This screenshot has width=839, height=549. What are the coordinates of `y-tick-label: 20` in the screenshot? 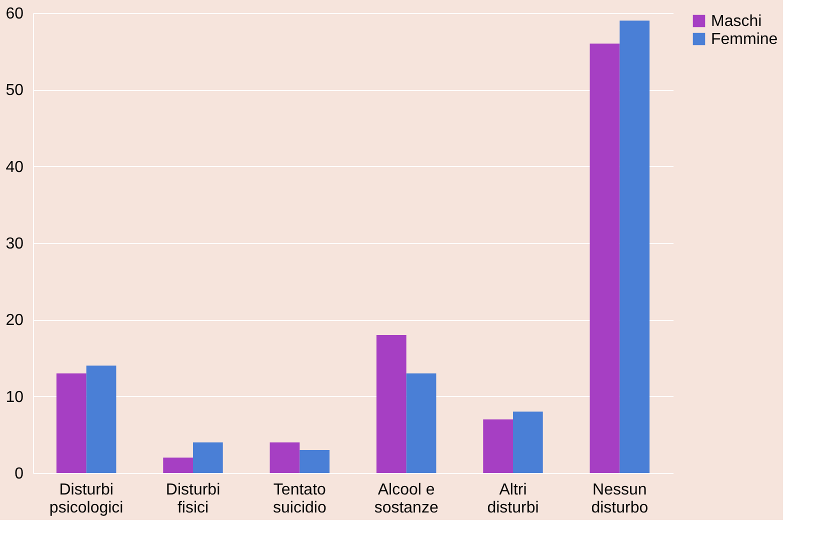 It's located at (15, 321).